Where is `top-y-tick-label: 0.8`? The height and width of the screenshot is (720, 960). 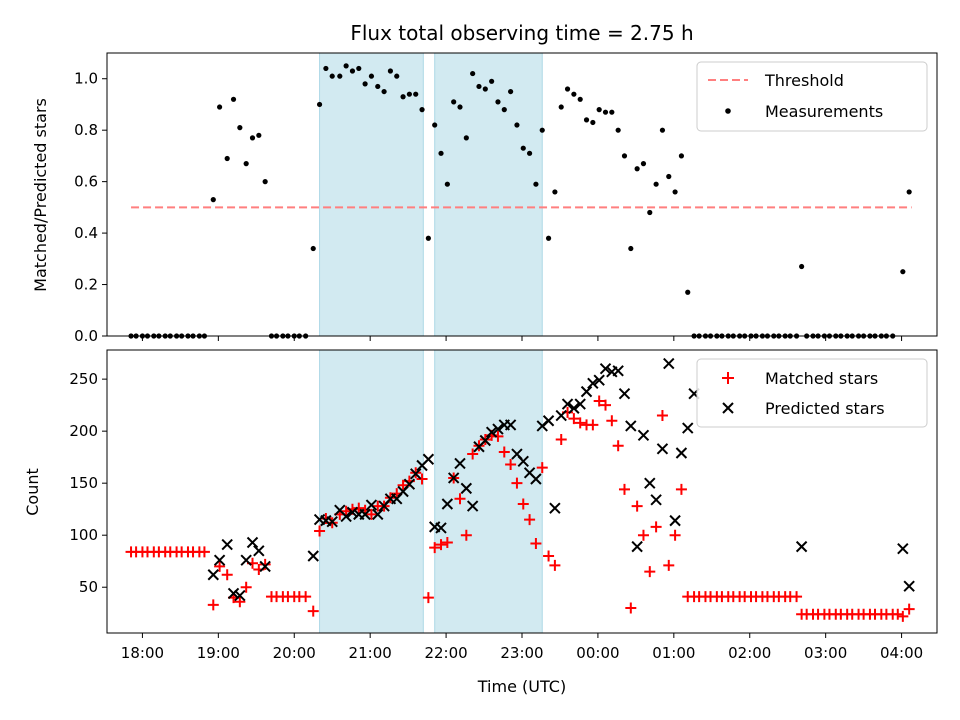 top-y-tick-label: 0.8 is located at coordinates (86, 130).